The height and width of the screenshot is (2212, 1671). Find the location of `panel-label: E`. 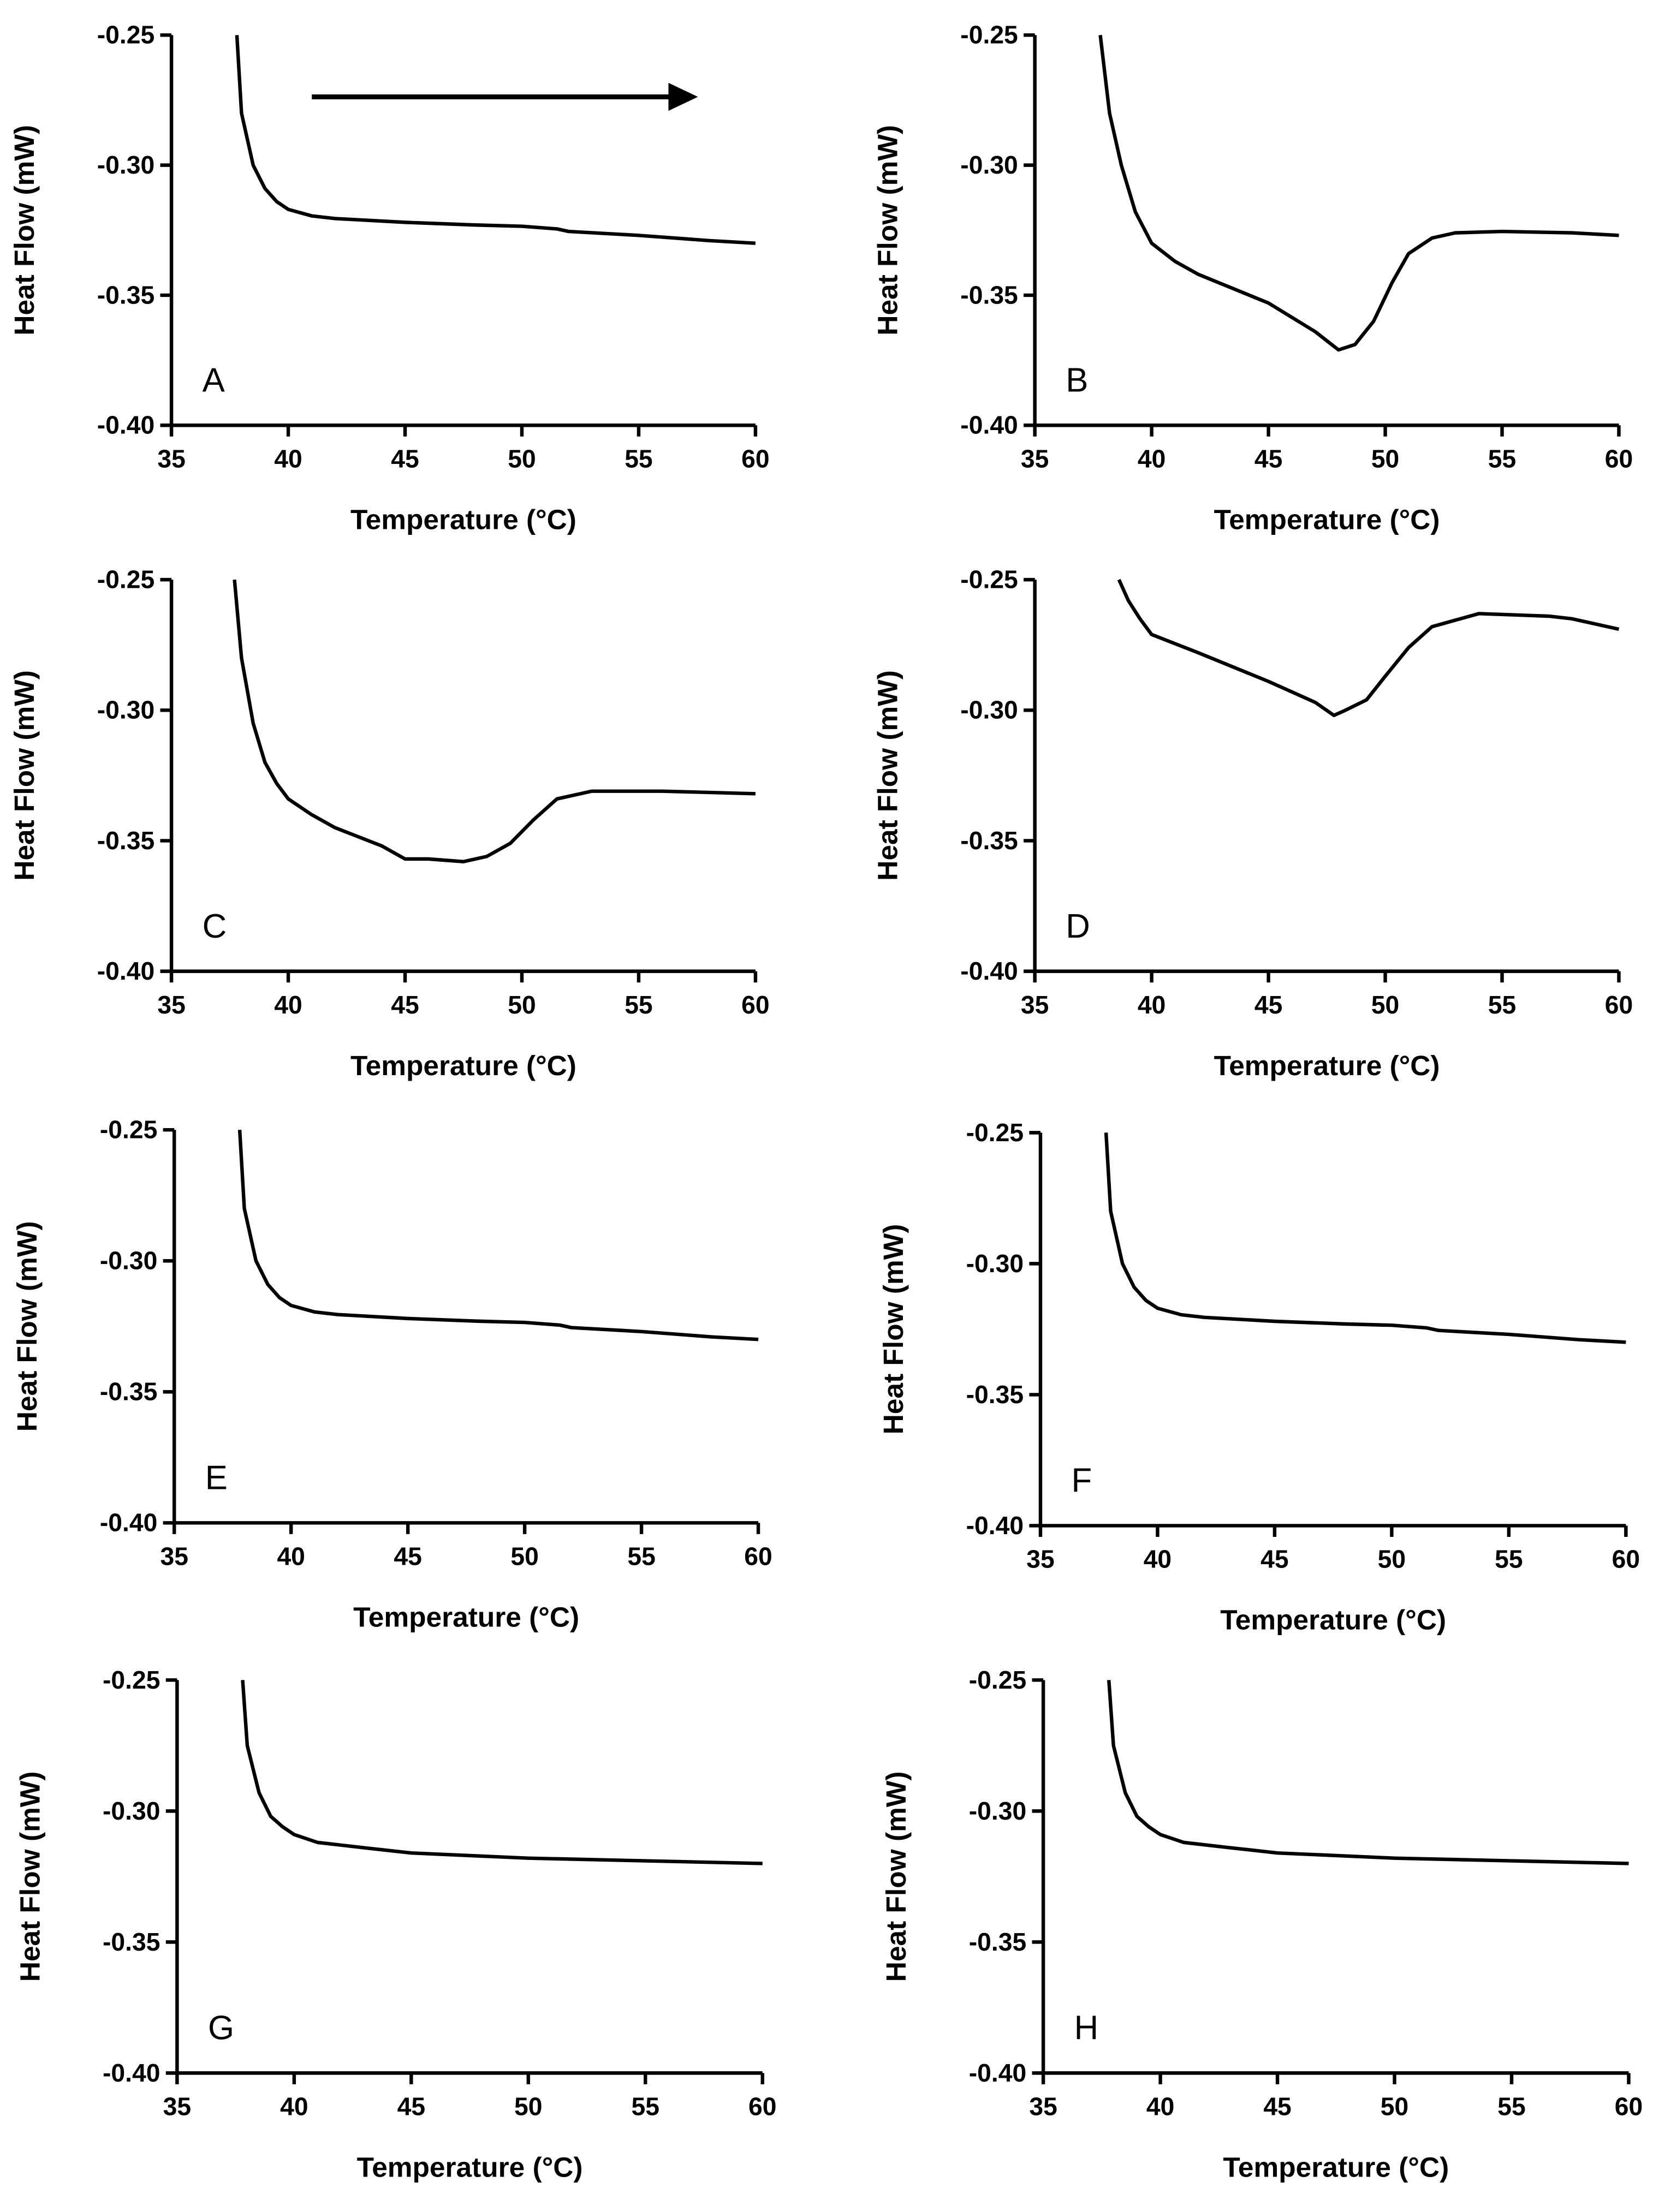

panel-label: E is located at coordinates (216, 1478).